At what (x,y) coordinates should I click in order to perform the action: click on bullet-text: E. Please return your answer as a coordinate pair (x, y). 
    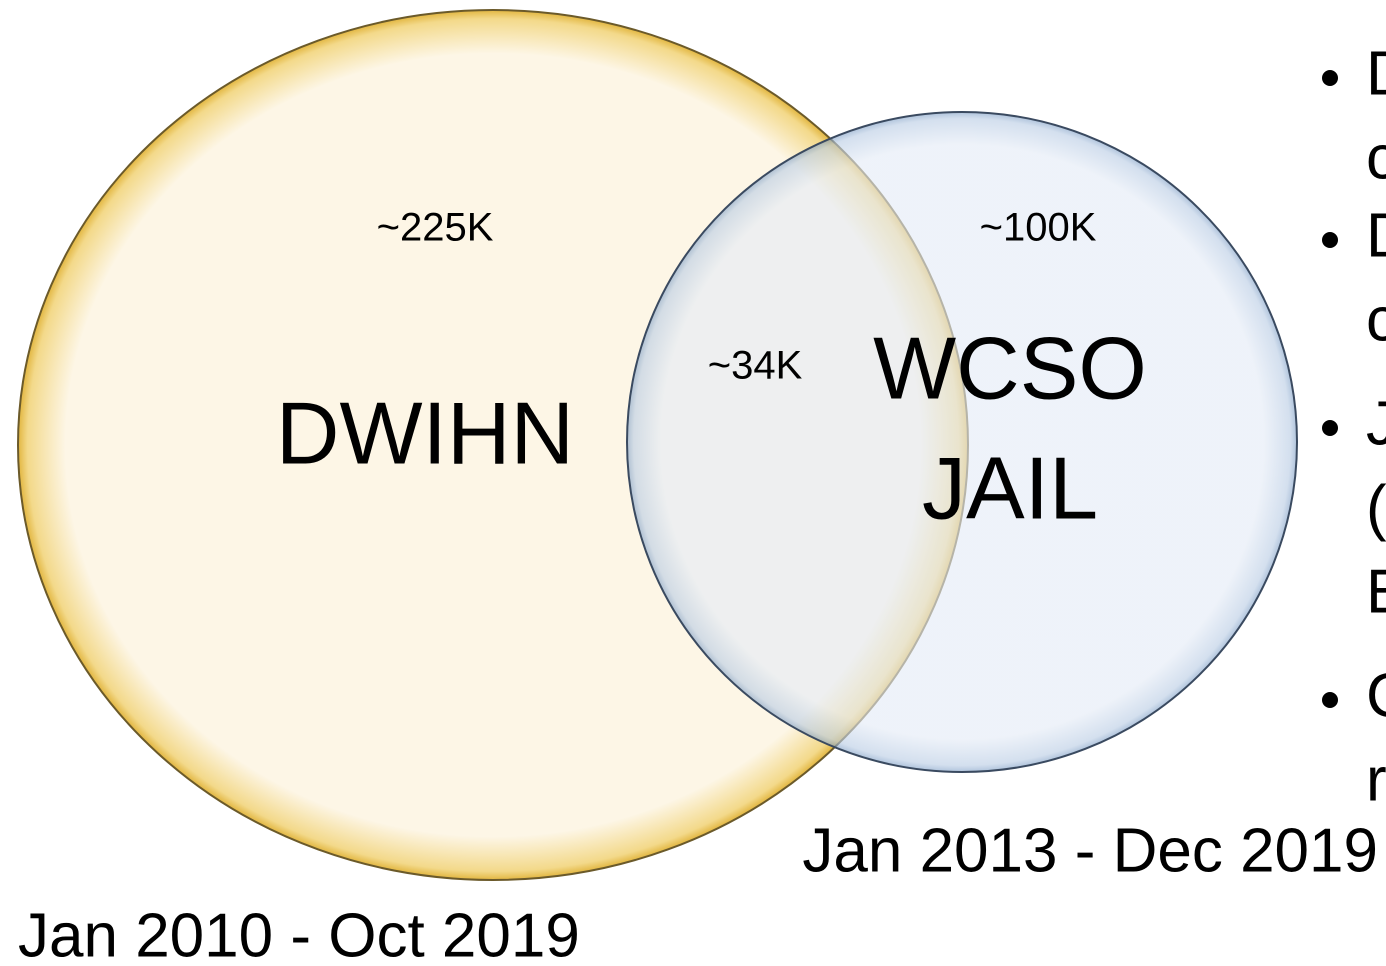
    Looking at the image, I should click on (1376, 591).